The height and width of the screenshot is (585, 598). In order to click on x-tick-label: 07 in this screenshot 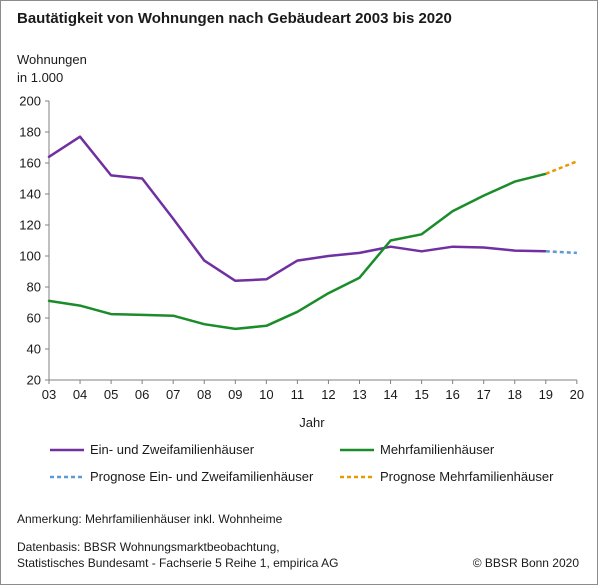, I will do `click(173, 394)`.